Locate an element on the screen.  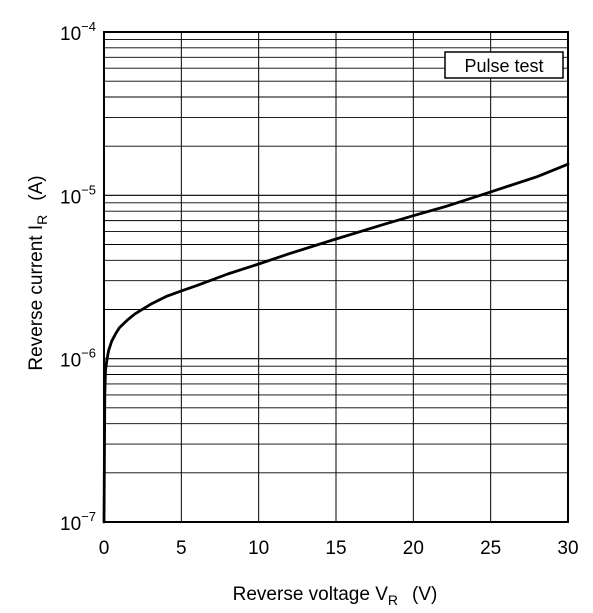
x-axis-label: Reverse voltage VR (V) is located at coordinates (335, 596).